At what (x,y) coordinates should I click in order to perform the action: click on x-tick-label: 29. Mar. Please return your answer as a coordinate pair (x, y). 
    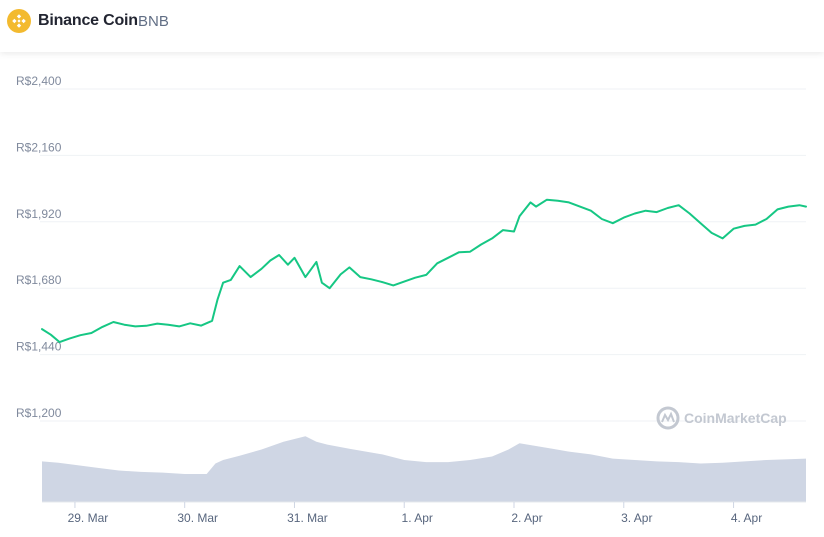
    Looking at the image, I should click on (88, 518).